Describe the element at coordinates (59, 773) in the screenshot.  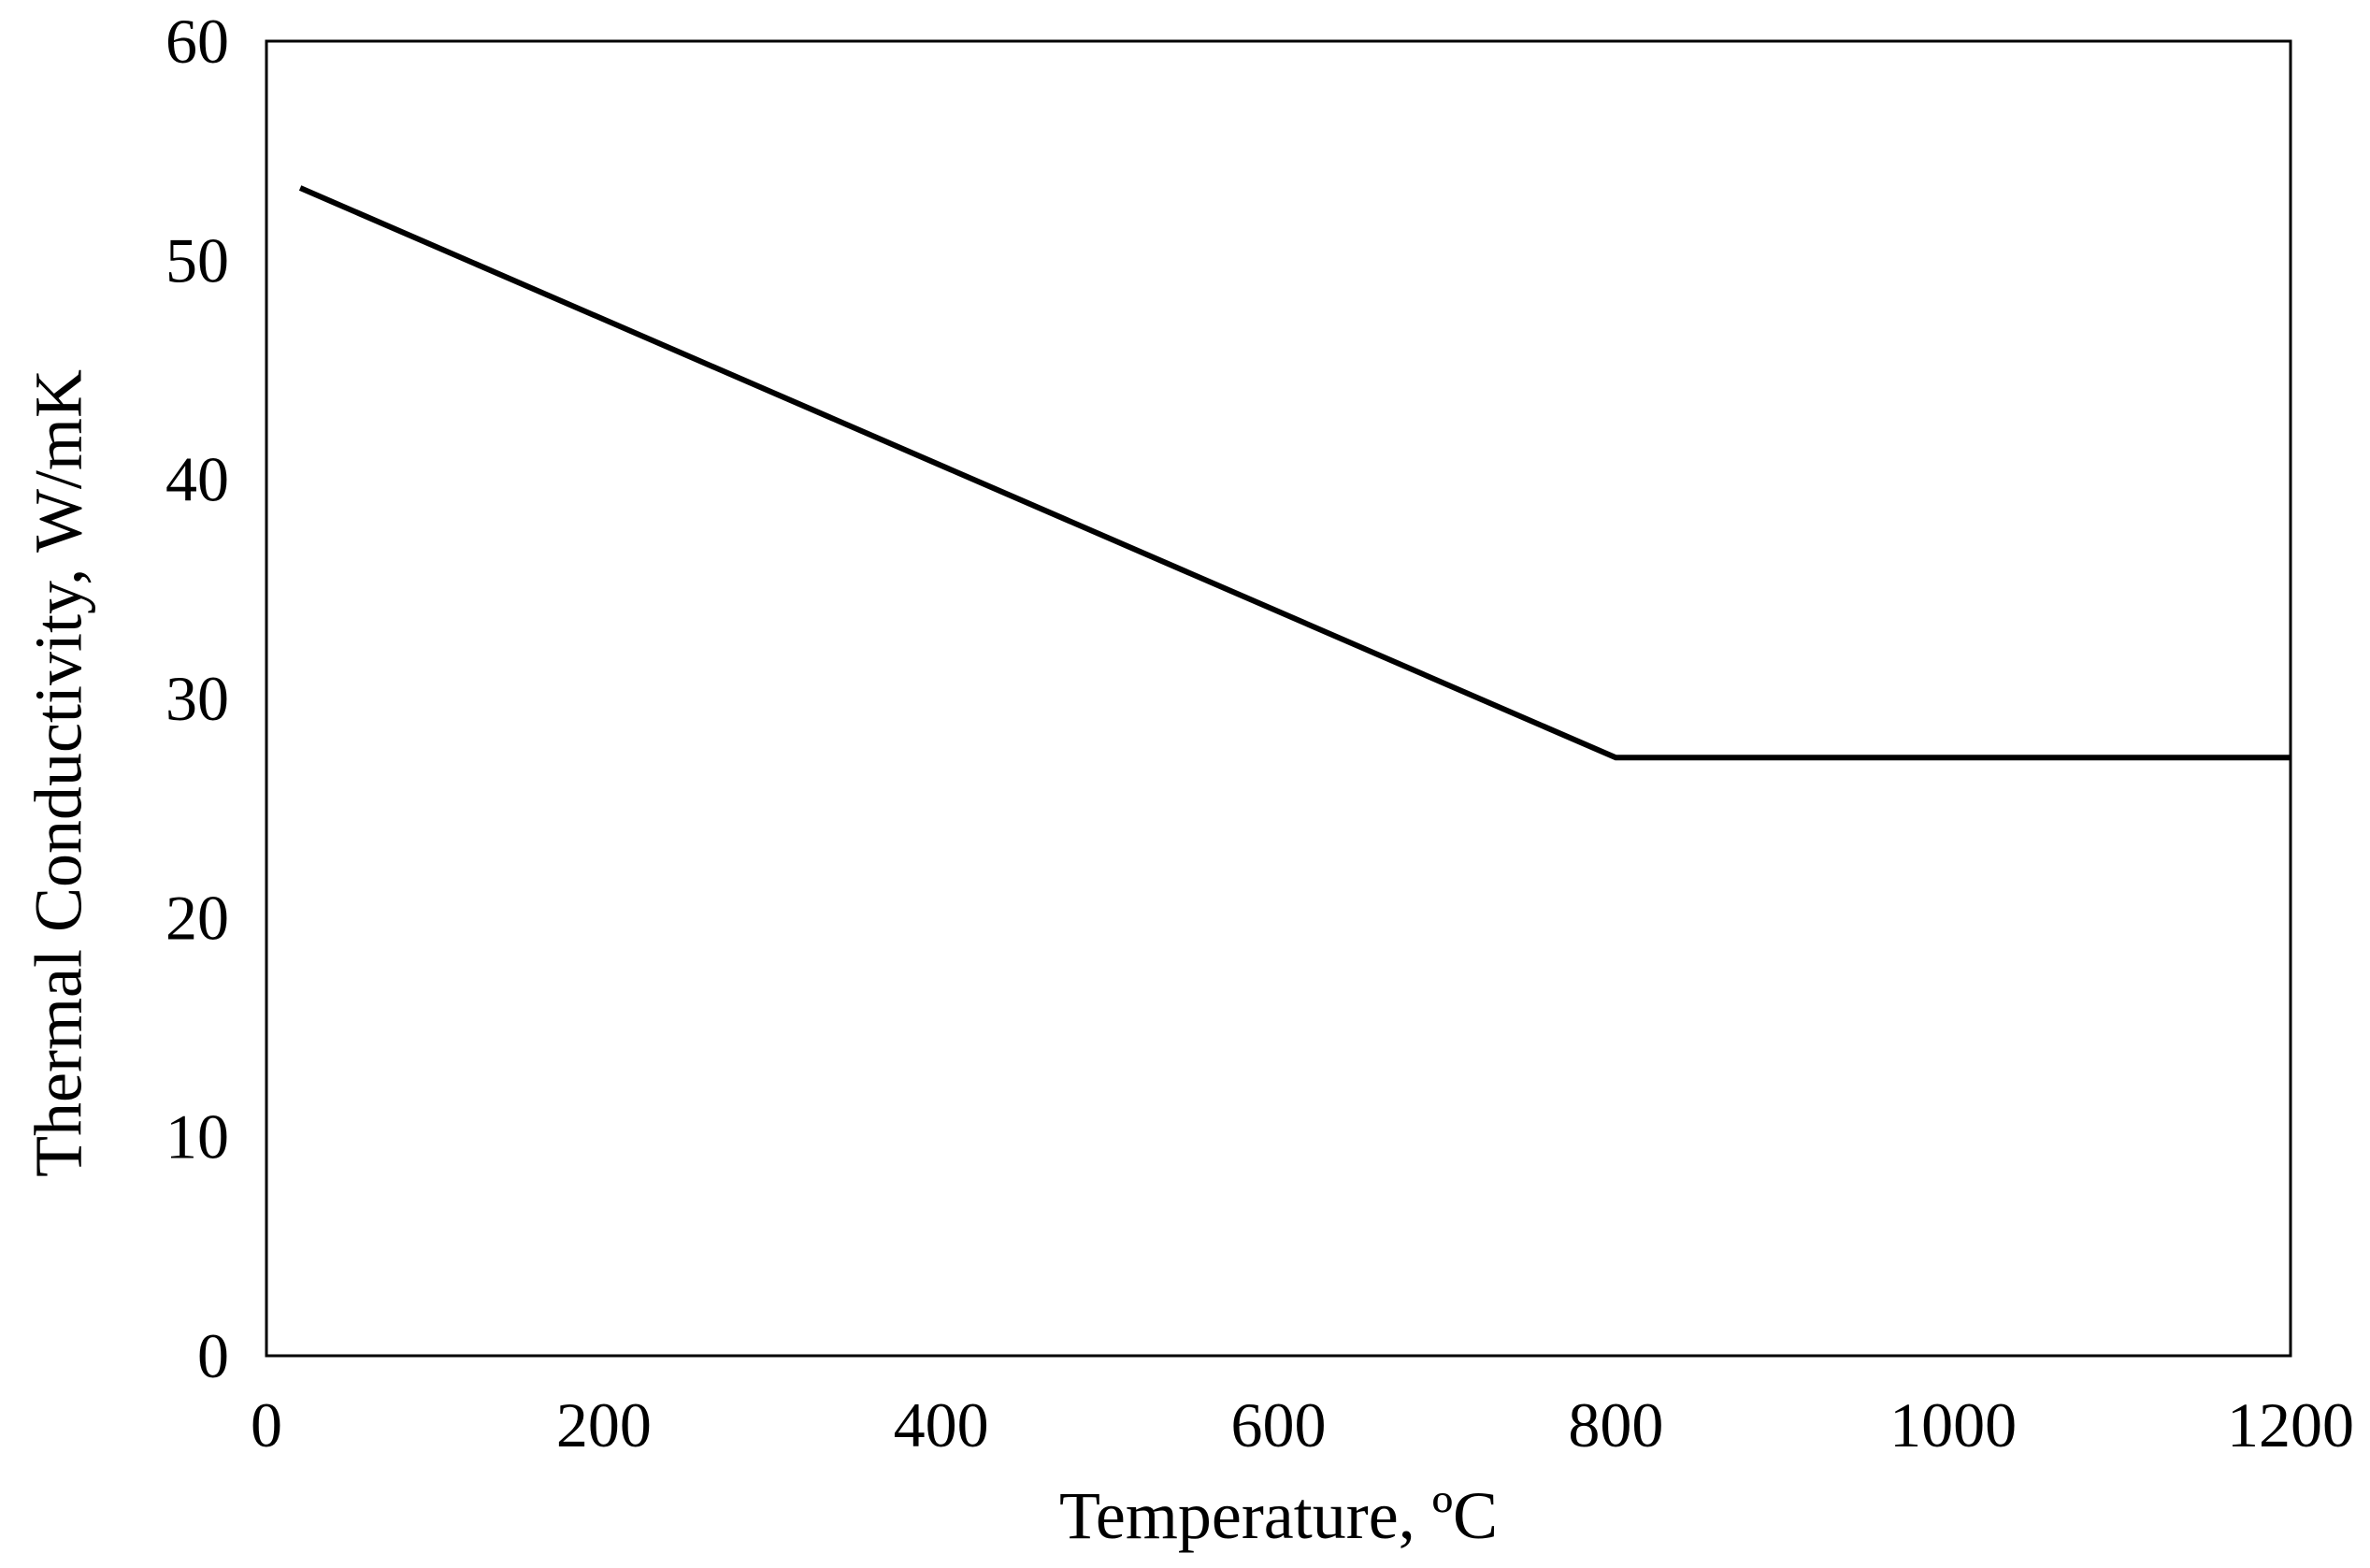
I see `y-axis-label: Thermal Conductivity, W/mK` at that location.